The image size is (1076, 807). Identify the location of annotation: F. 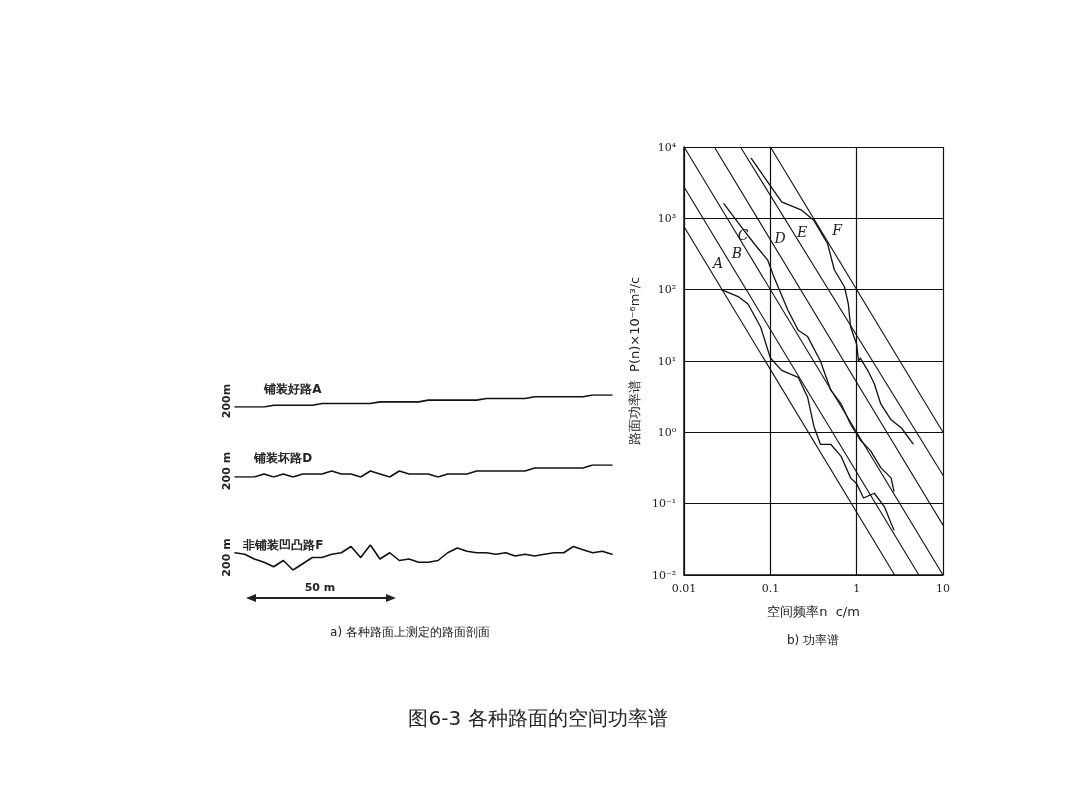
(837, 230).